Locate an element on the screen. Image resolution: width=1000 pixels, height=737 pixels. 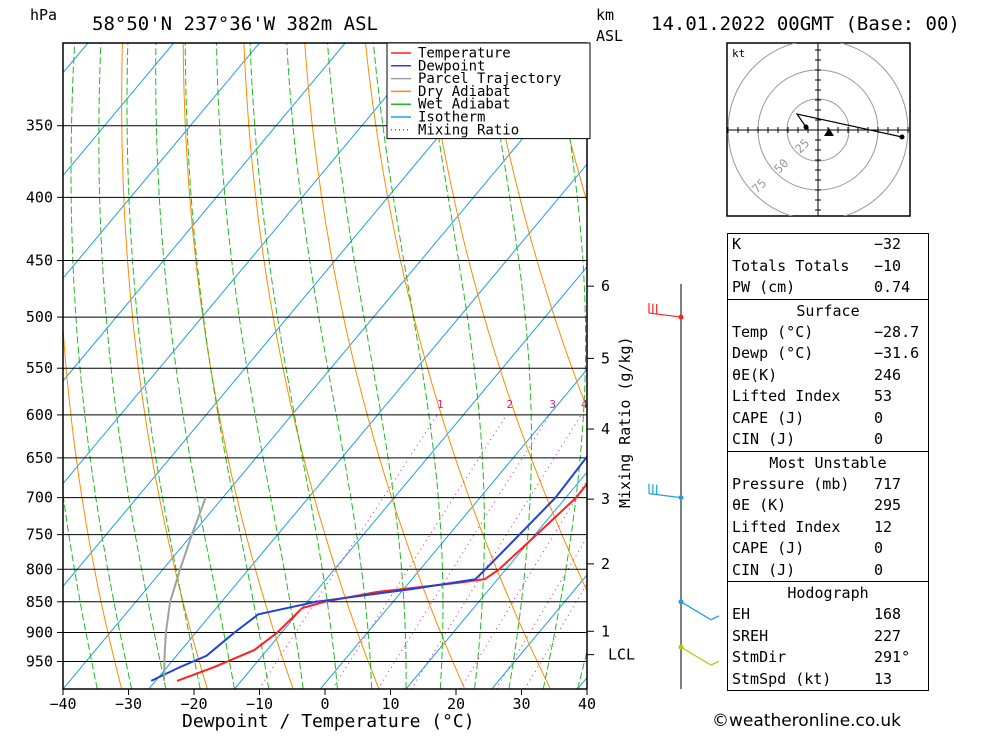
wind-profile is located at coordinates (684, 486).